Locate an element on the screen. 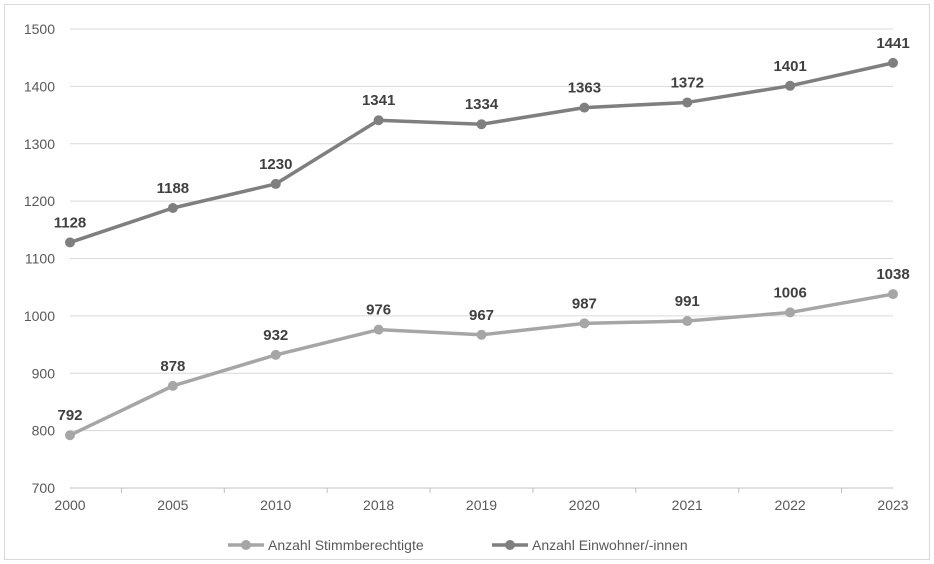 This screenshot has height=564, width=934. y-tick-label: 900 is located at coordinates (44, 373).